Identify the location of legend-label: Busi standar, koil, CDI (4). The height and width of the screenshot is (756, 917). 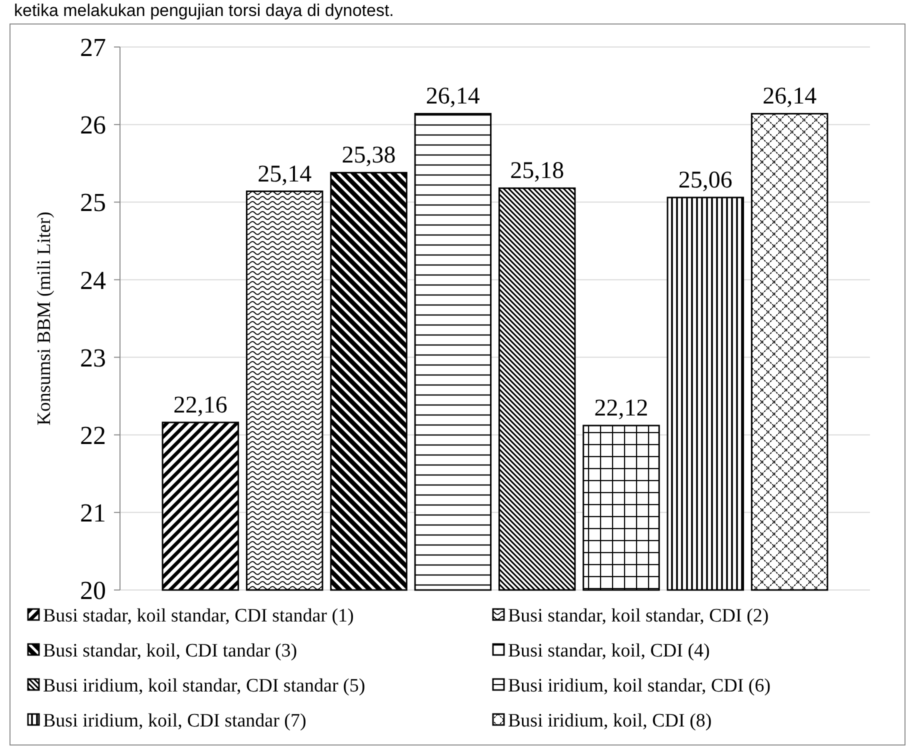
(609, 651).